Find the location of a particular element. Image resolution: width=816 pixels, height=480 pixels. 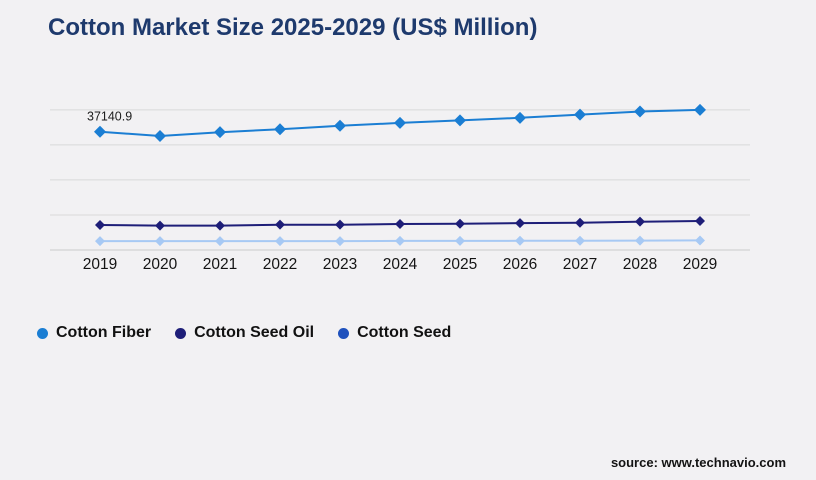

x-axis-tick-label: 2020 is located at coordinates (160, 264).